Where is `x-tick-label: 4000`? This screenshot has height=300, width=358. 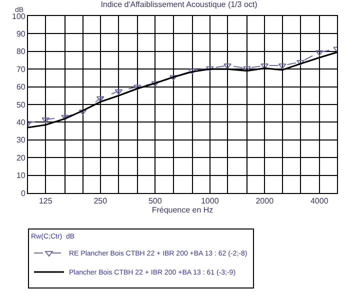 x-tick-label: 4000 is located at coordinates (319, 201).